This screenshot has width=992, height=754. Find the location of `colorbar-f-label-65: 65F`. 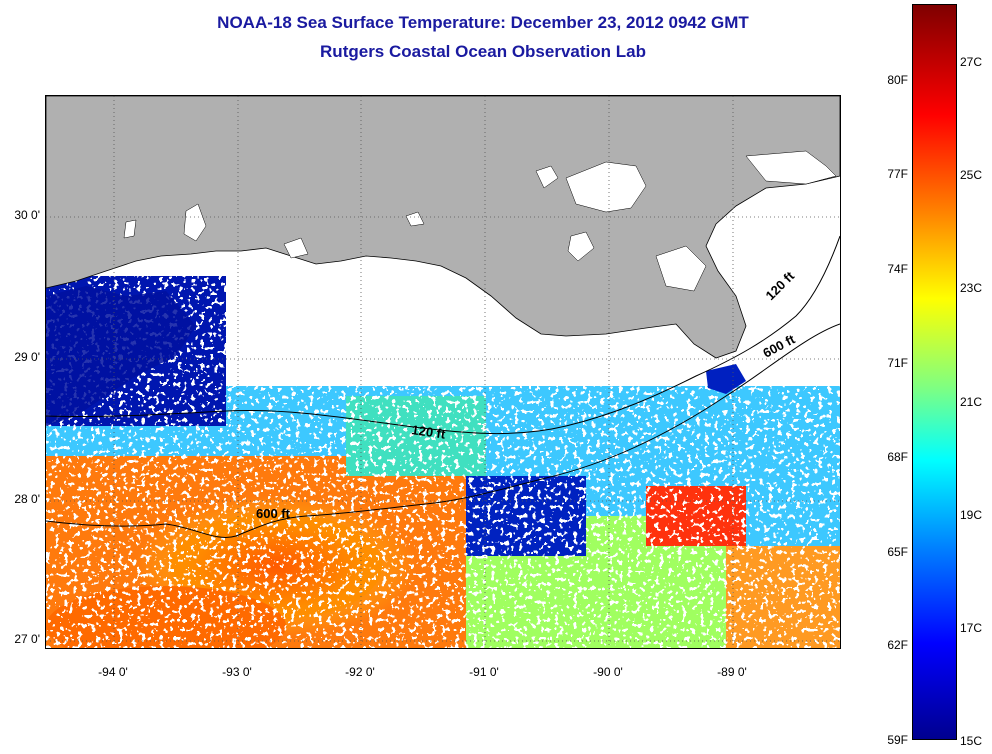

colorbar-f-label-65: 65F is located at coordinates (897, 552).